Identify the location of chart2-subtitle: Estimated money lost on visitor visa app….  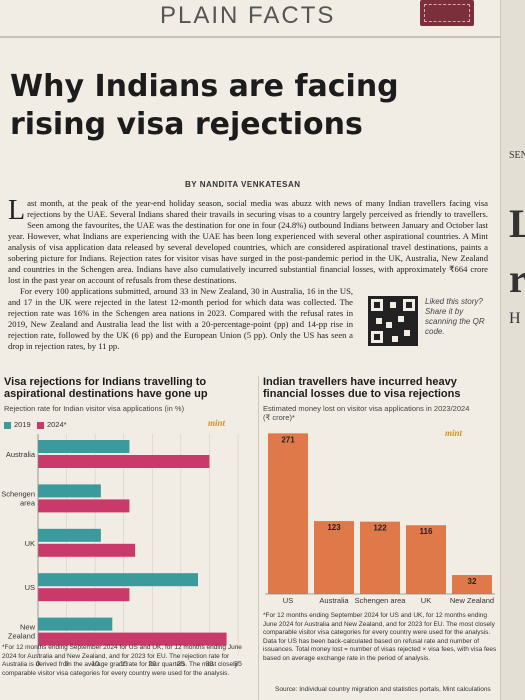
(381, 413).